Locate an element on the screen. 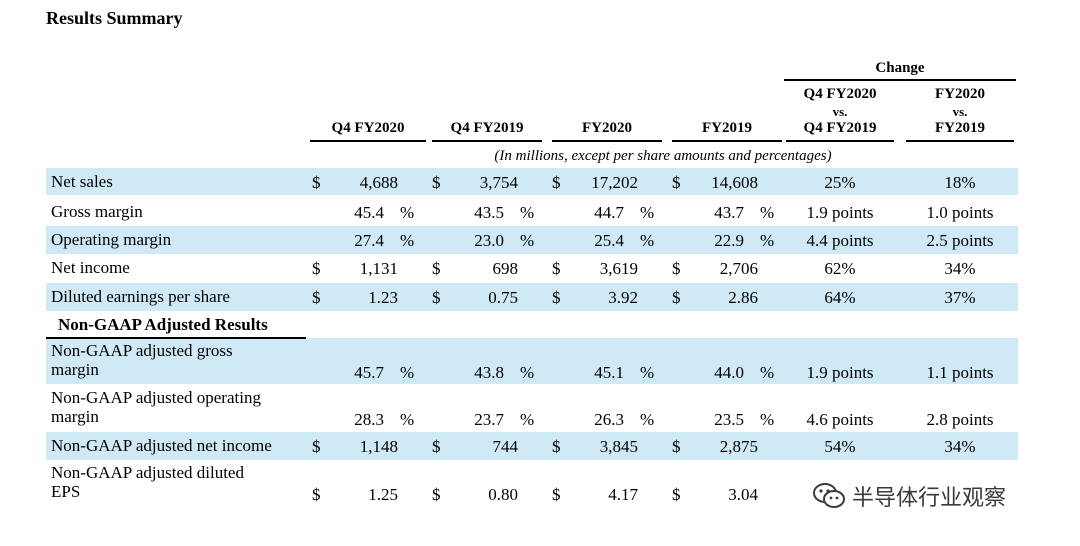 The width and height of the screenshot is (1080, 546). page-title: Results Summary is located at coordinates (114, 18).